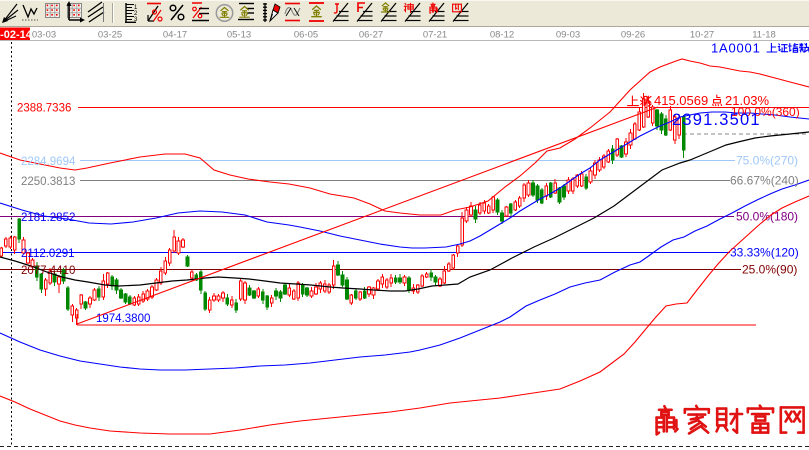  What do you see at coordinates (371, 35) in the screenshot?
I see `svg-text: 06-27` at bounding box center [371, 35].